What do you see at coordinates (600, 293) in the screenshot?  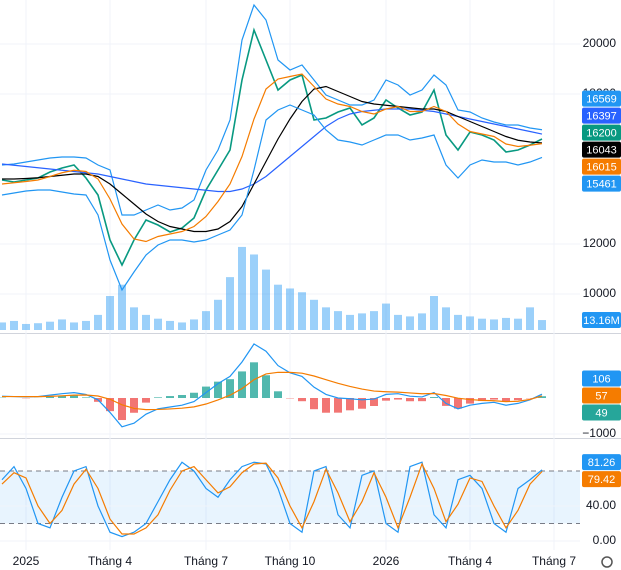 I see `y-tick-label: 10000` at bounding box center [600, 293].